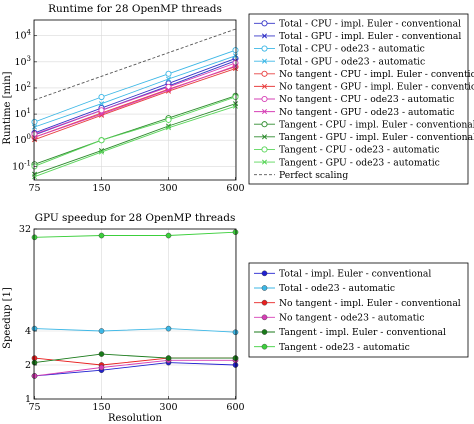  I want to click on runtime-y-tick-label: 10³, so click(22, 61).